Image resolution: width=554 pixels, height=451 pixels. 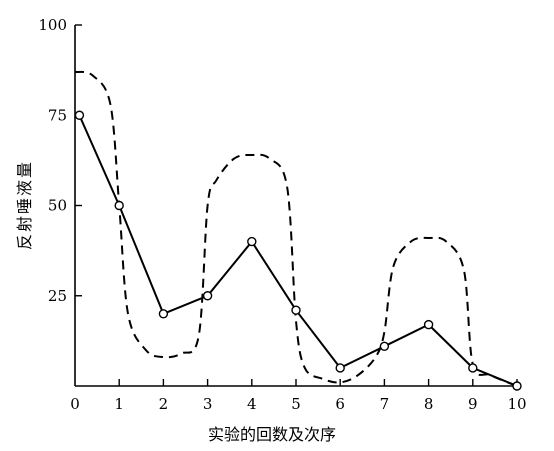 What do you see at coordinates (75, 404) in the screenshot?
I see `x-tick-label: 0` at bounding box center [75, 404].